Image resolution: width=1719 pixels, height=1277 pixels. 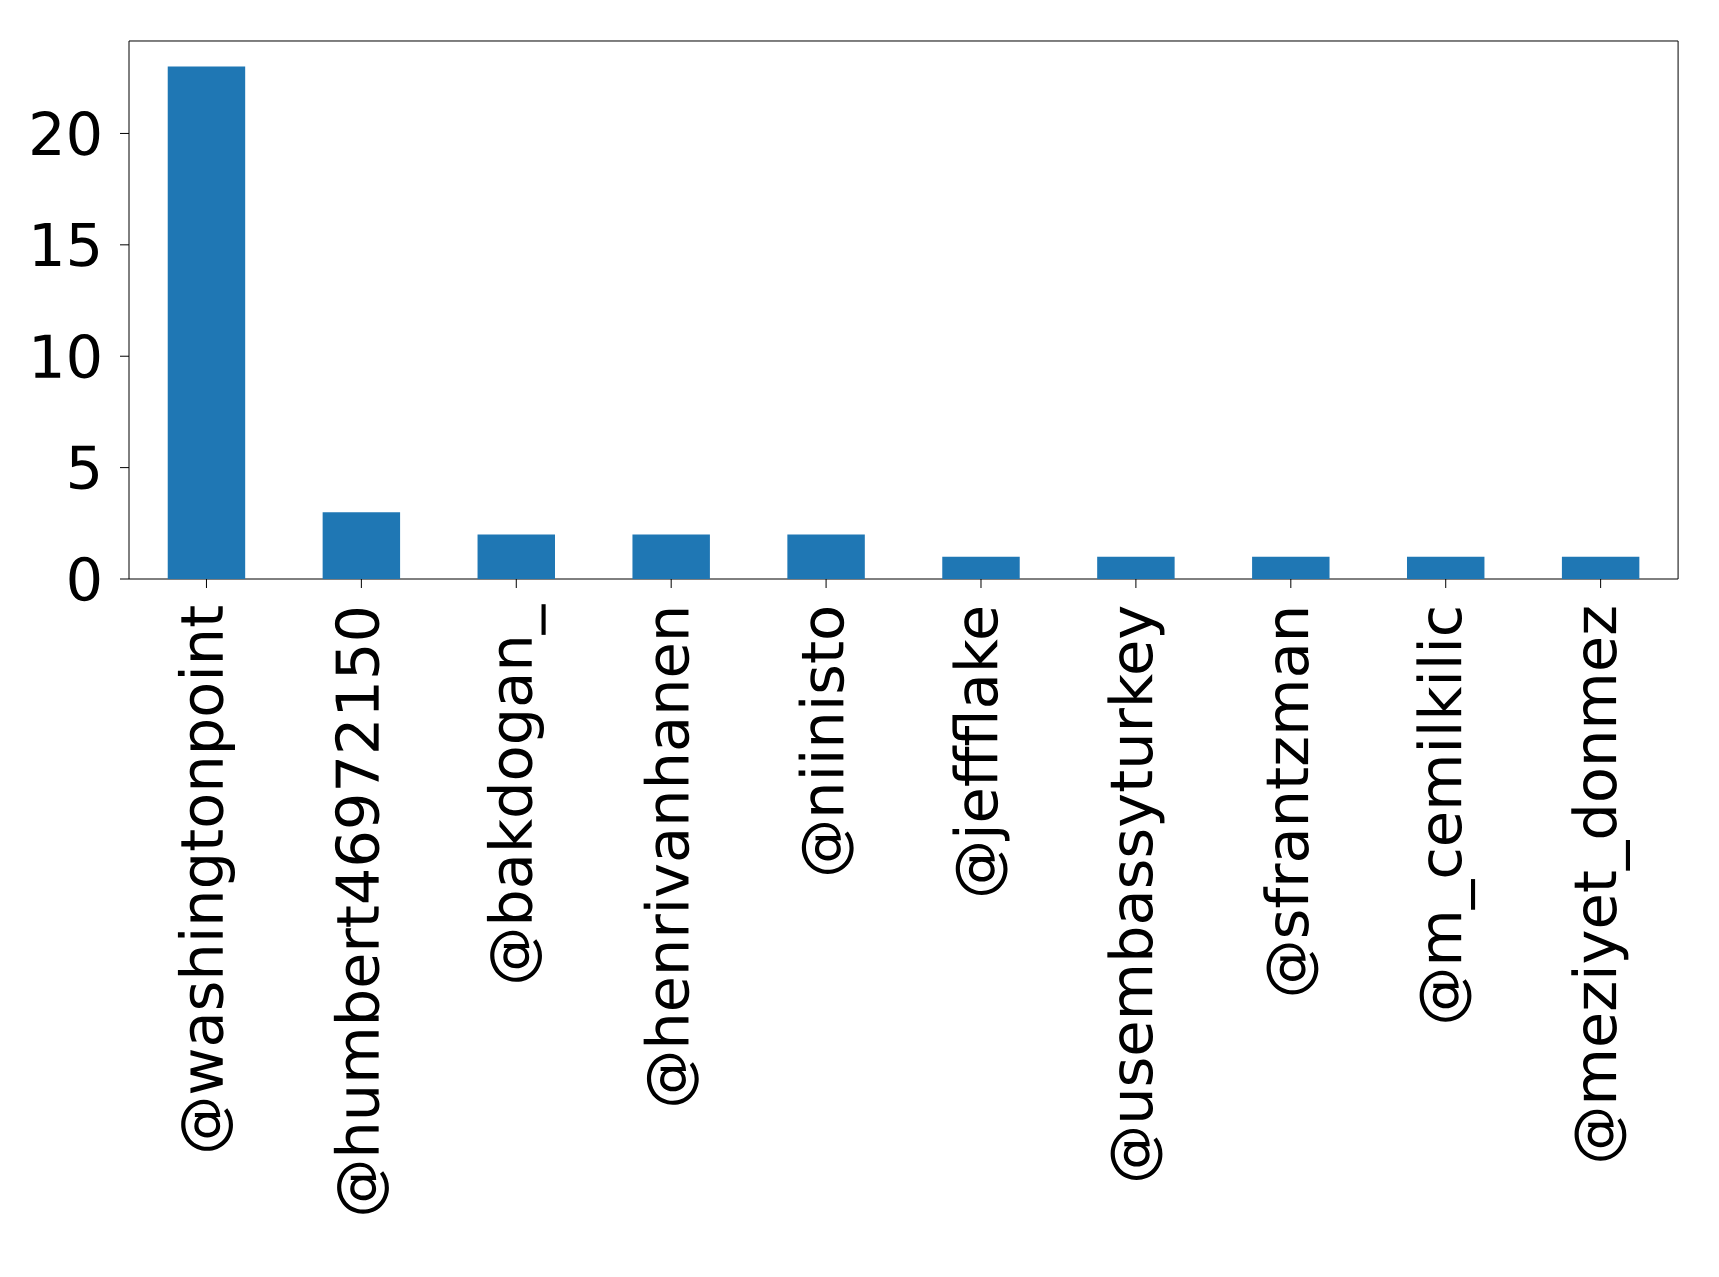 I want to click on y-tick-label: 10, so click(x=67, y=356).